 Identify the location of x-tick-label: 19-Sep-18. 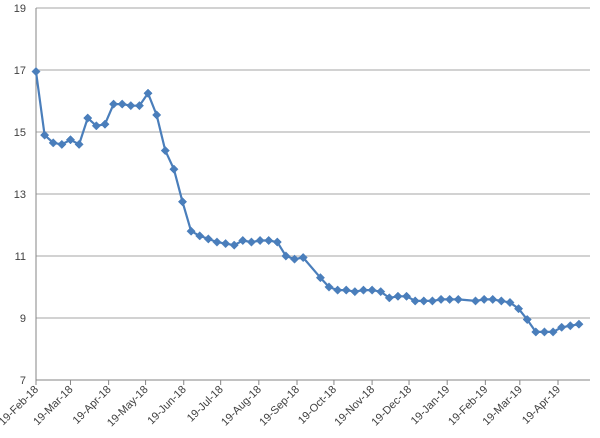
(279, 406).